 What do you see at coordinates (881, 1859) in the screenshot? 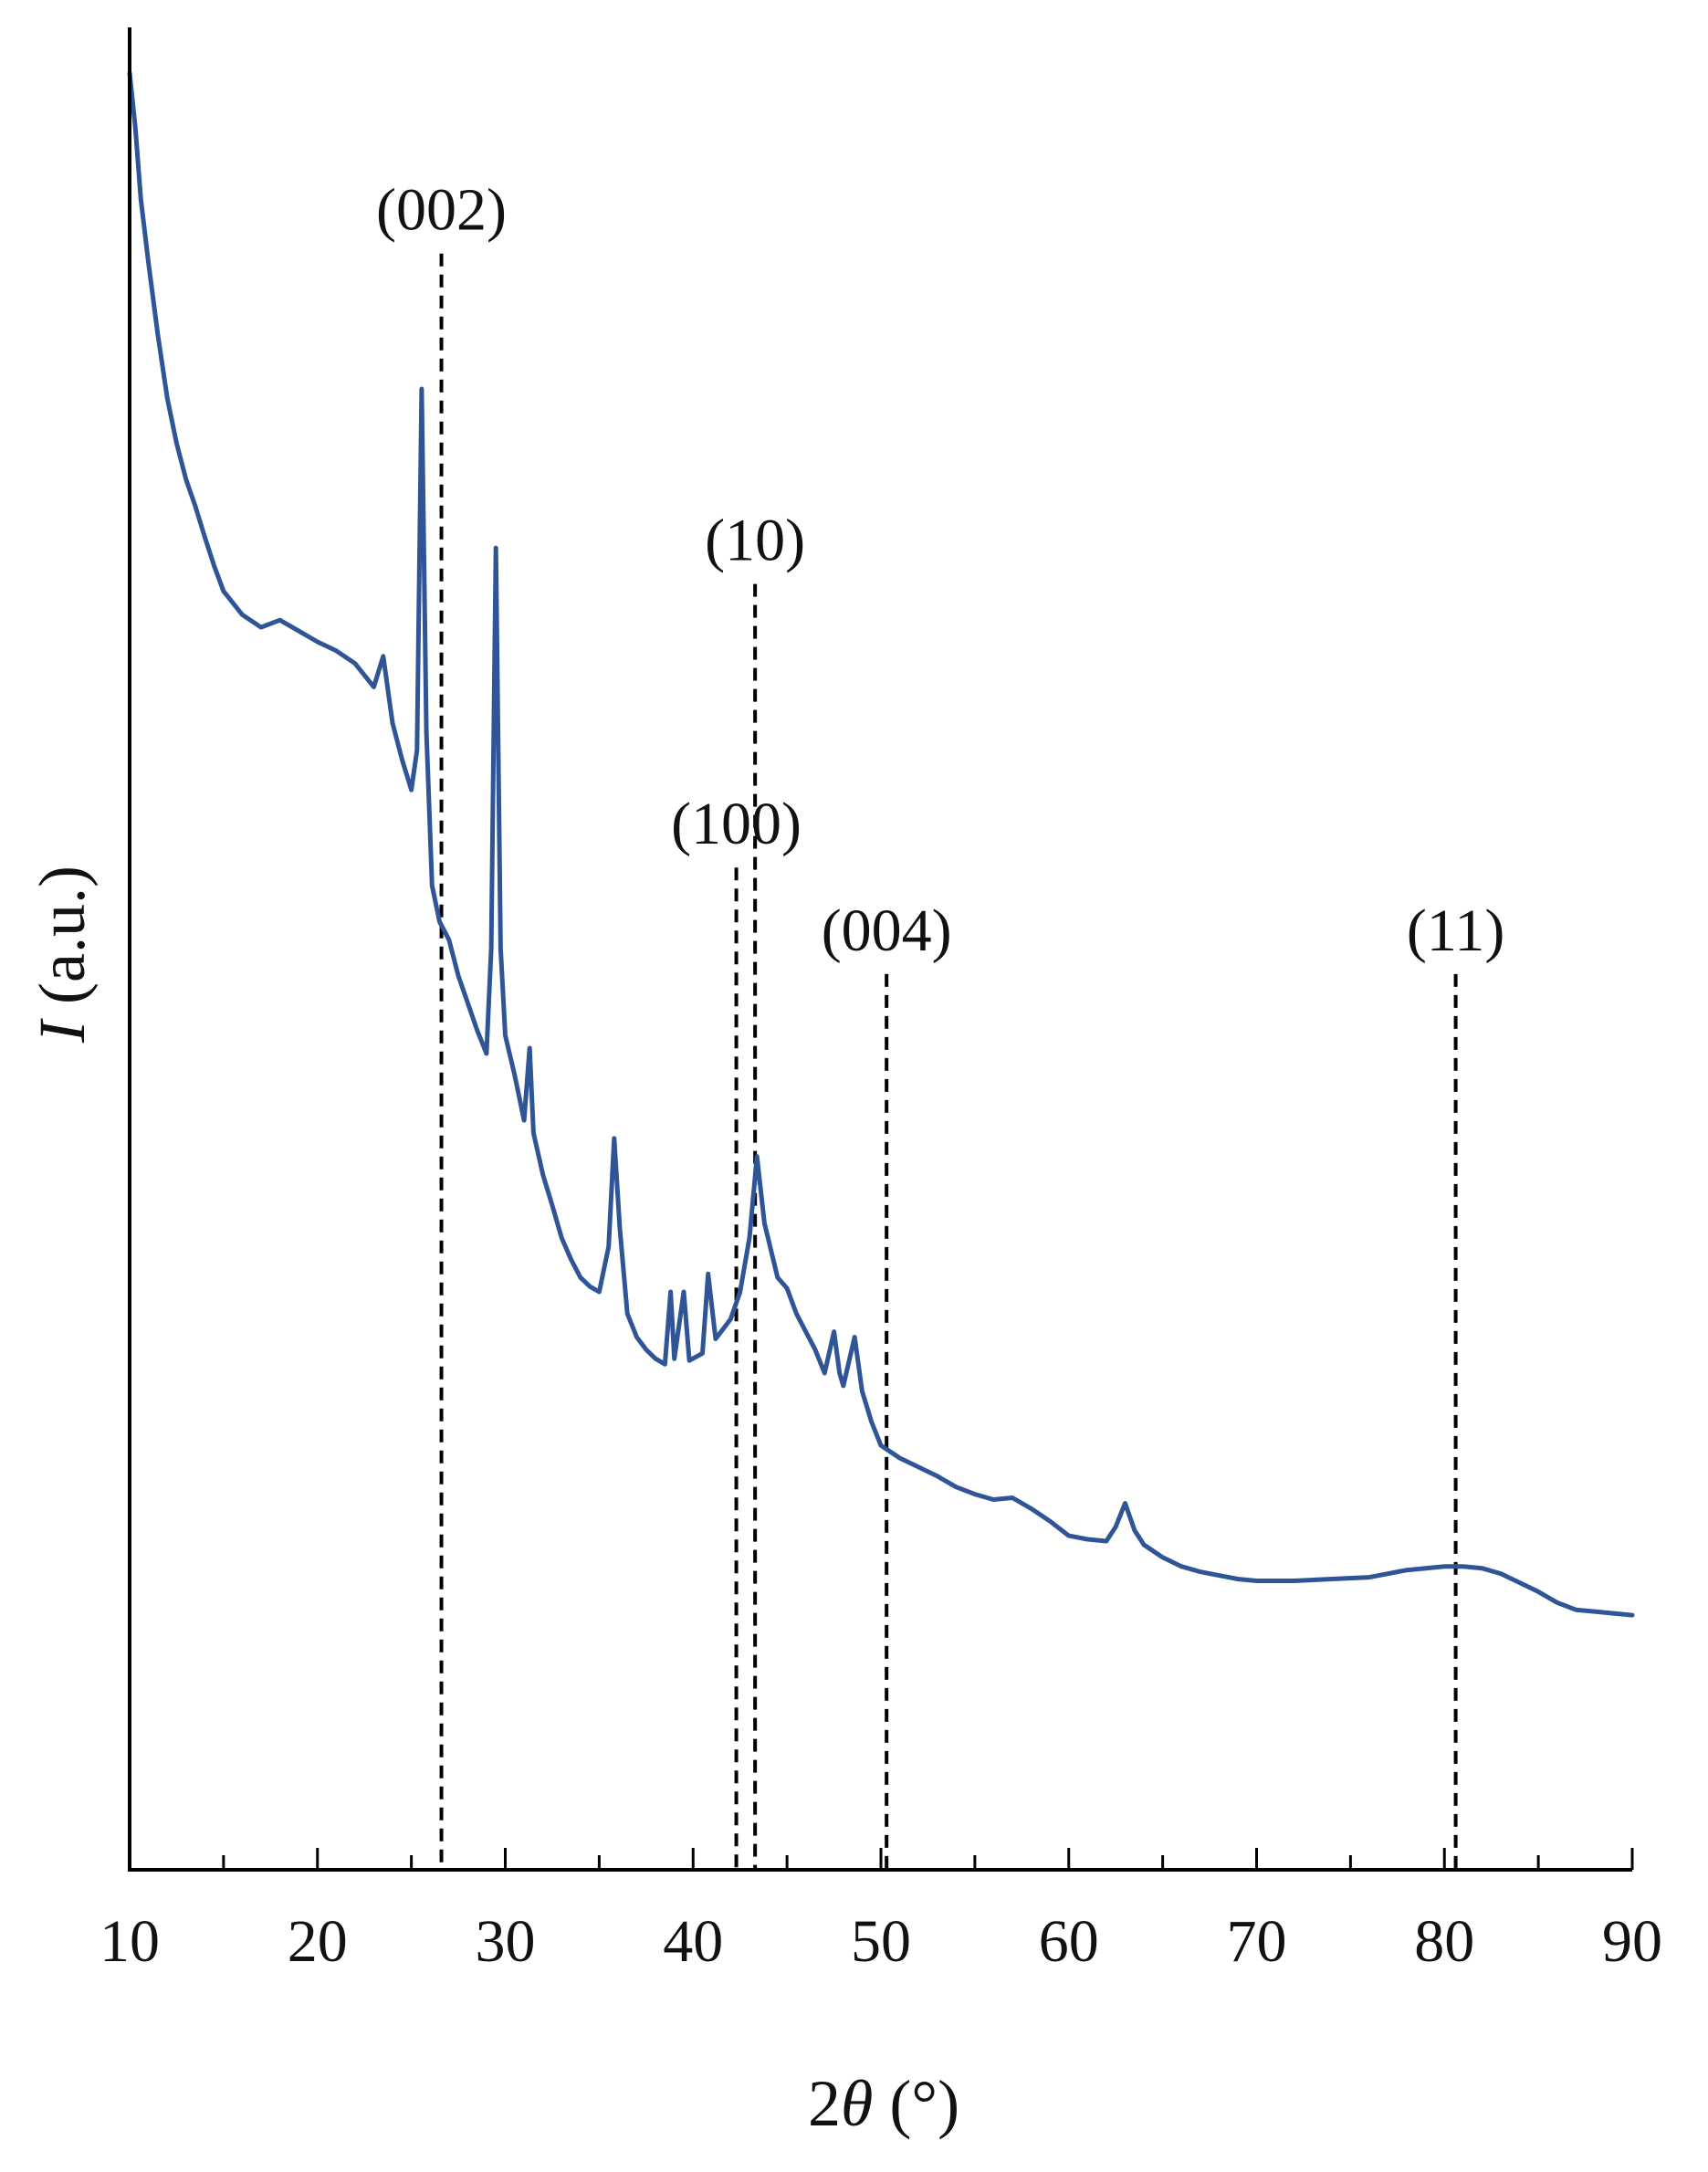
I see `x-axis-ticks` at bounding box center [881, 1859].